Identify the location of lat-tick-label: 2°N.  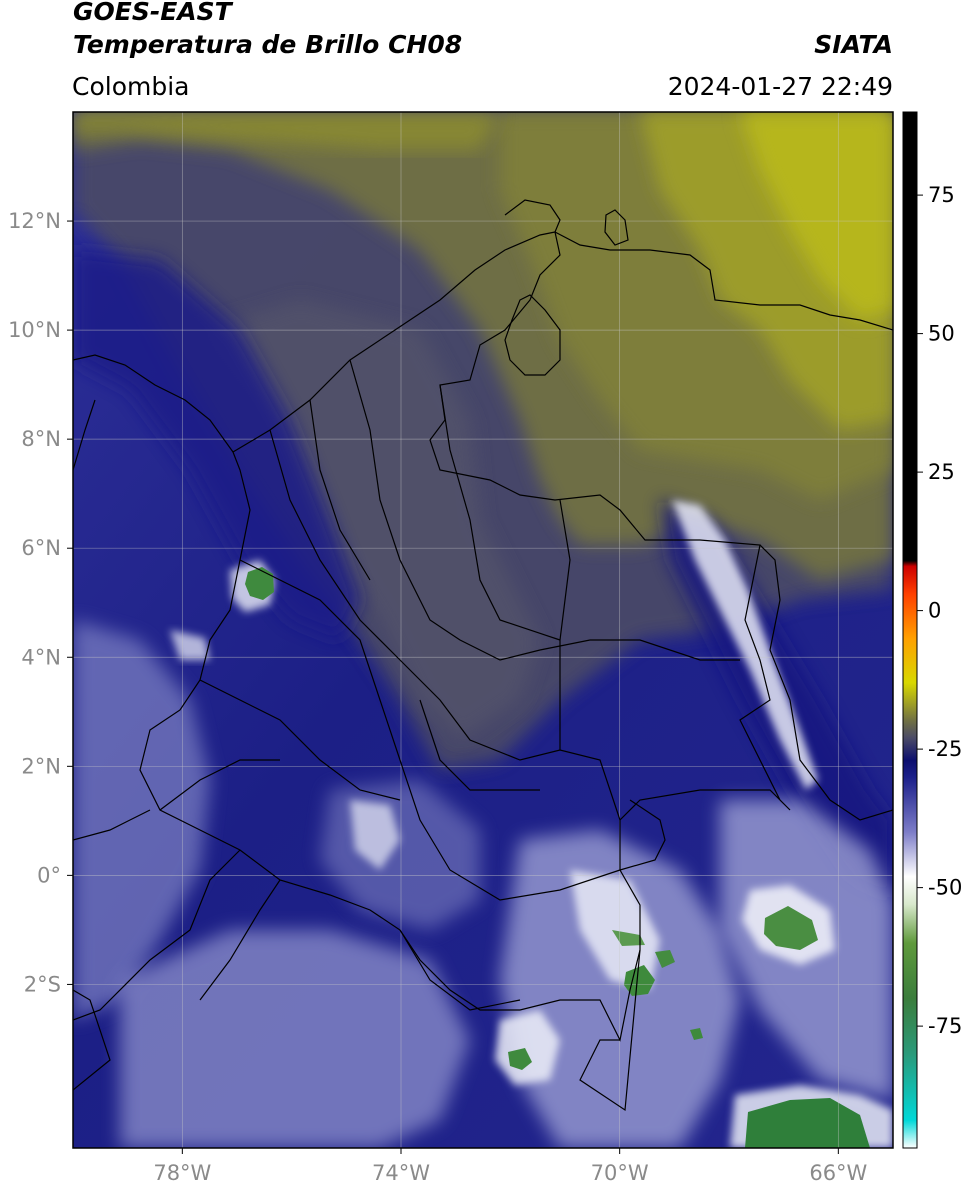
(41, 766).